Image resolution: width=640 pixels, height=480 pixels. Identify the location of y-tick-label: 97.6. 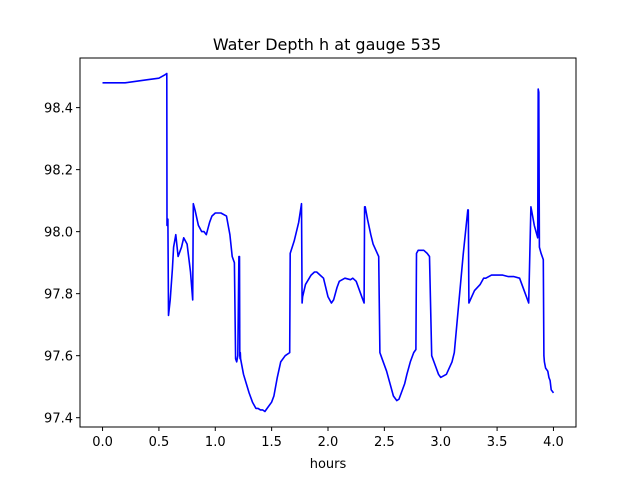
(58, 357).